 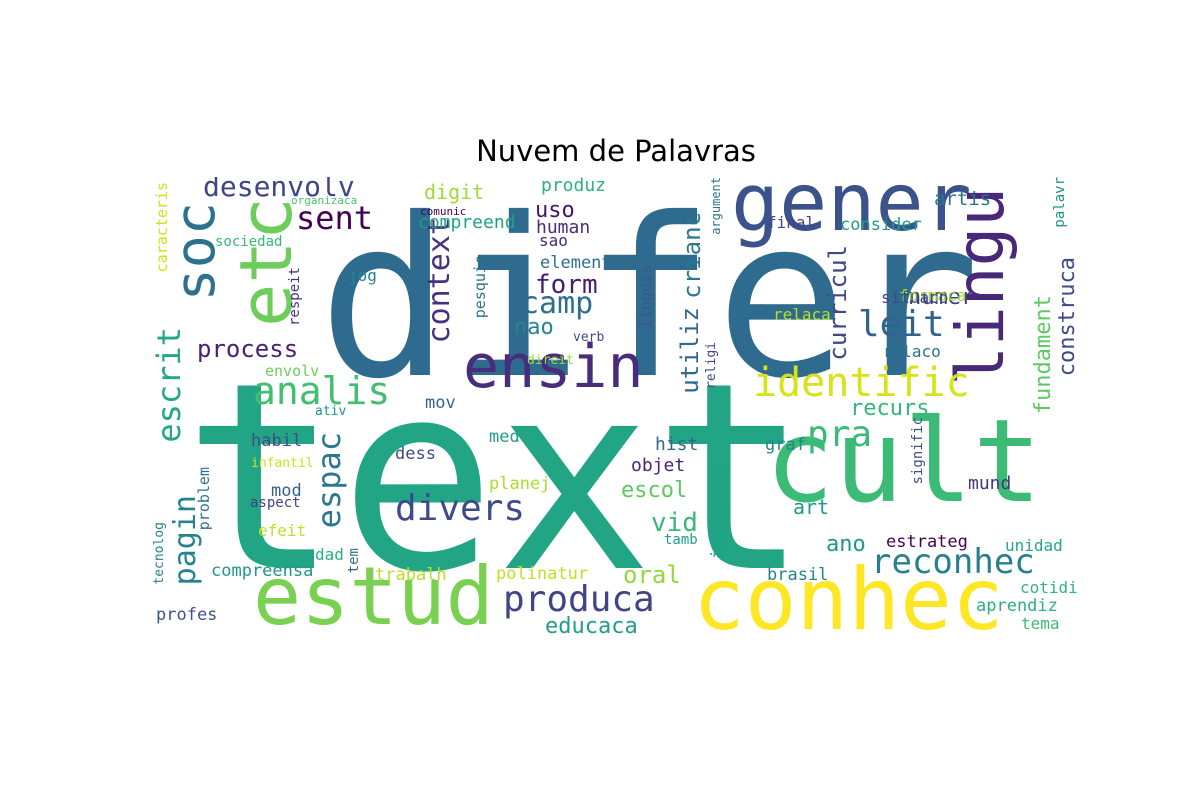 I want to click on word-desenvolv: desenvolv, so click(x=279, y=190).